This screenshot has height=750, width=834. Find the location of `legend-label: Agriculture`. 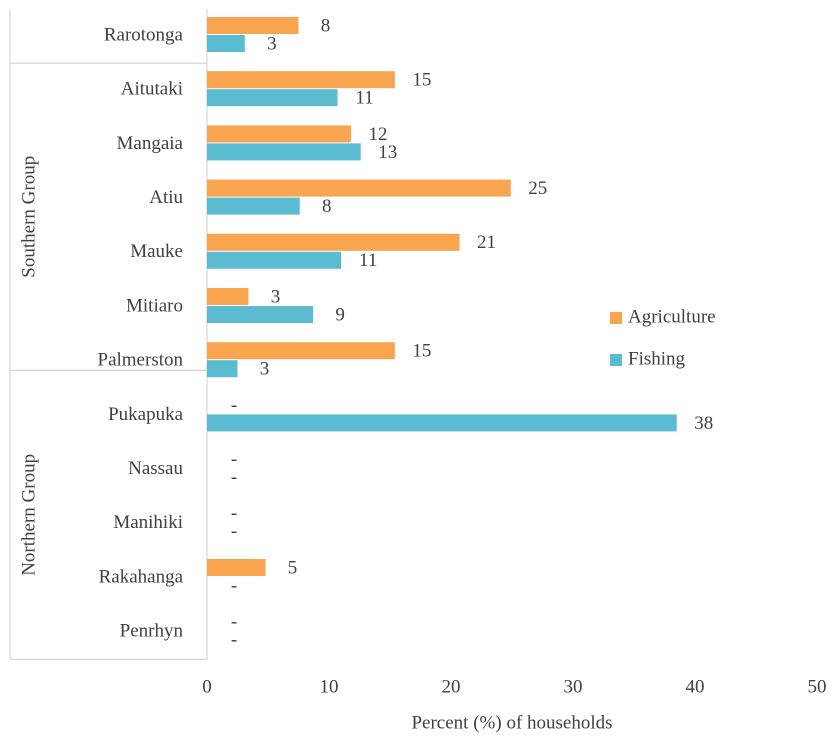

legend-label: Agriculture is located at coordinates (672, 316).